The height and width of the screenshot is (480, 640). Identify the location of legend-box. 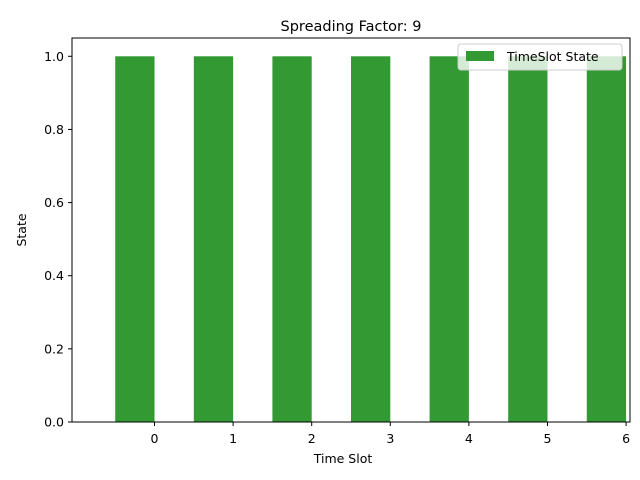
(540, 57).